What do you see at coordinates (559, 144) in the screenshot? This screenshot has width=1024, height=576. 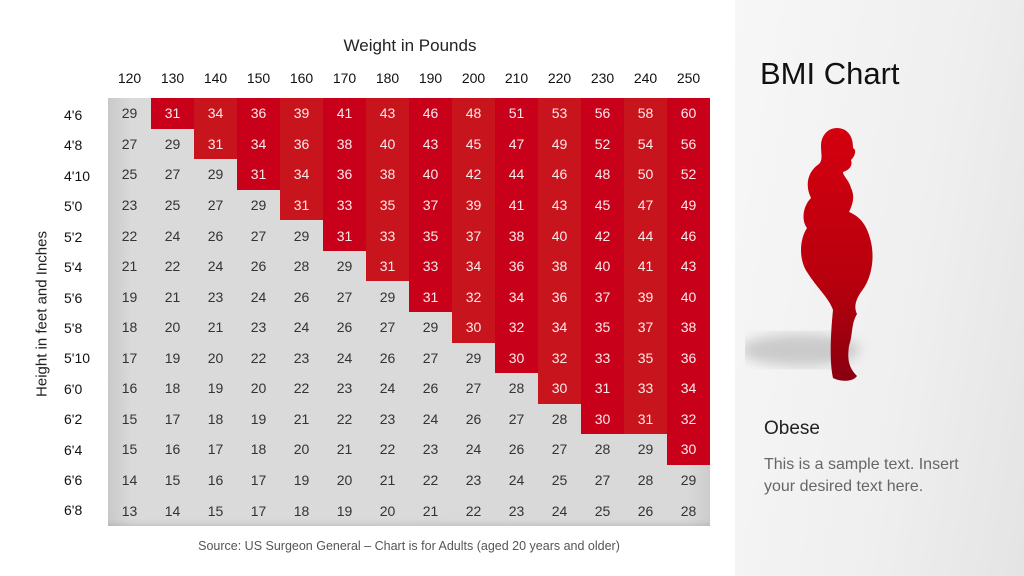 I see `bmi-cell-obese: 49` at bounding box center [559, 144].